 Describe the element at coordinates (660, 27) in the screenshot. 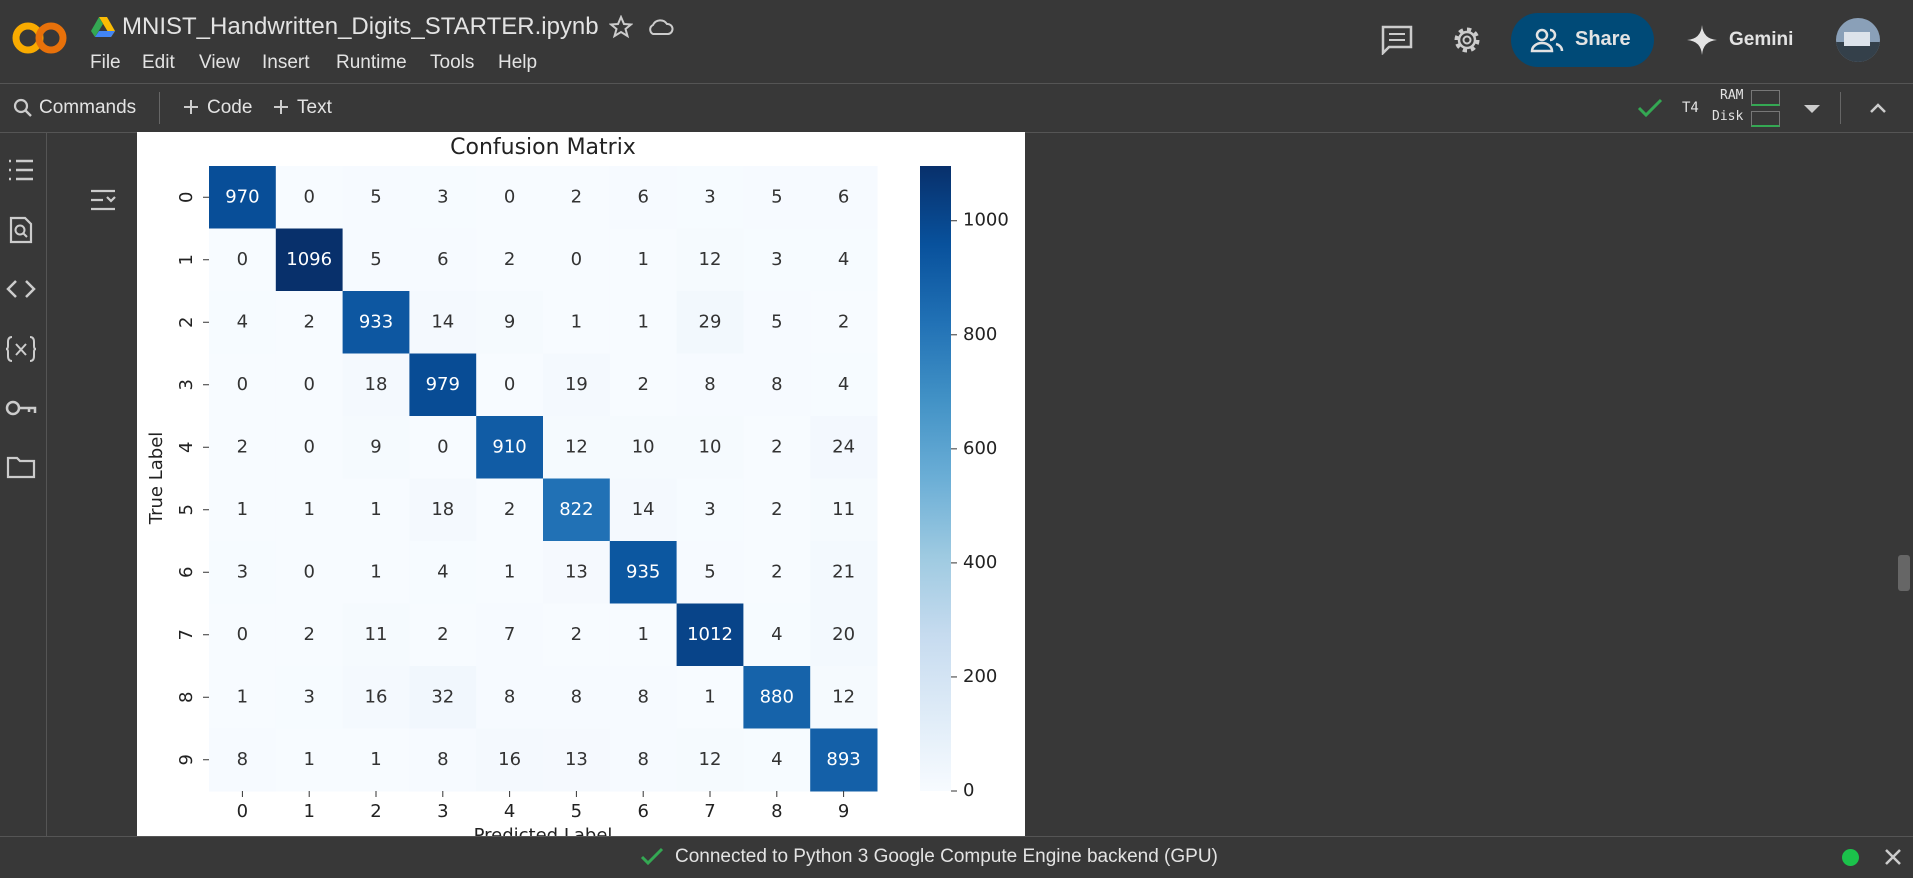

I see `cloud-icon` at that location.